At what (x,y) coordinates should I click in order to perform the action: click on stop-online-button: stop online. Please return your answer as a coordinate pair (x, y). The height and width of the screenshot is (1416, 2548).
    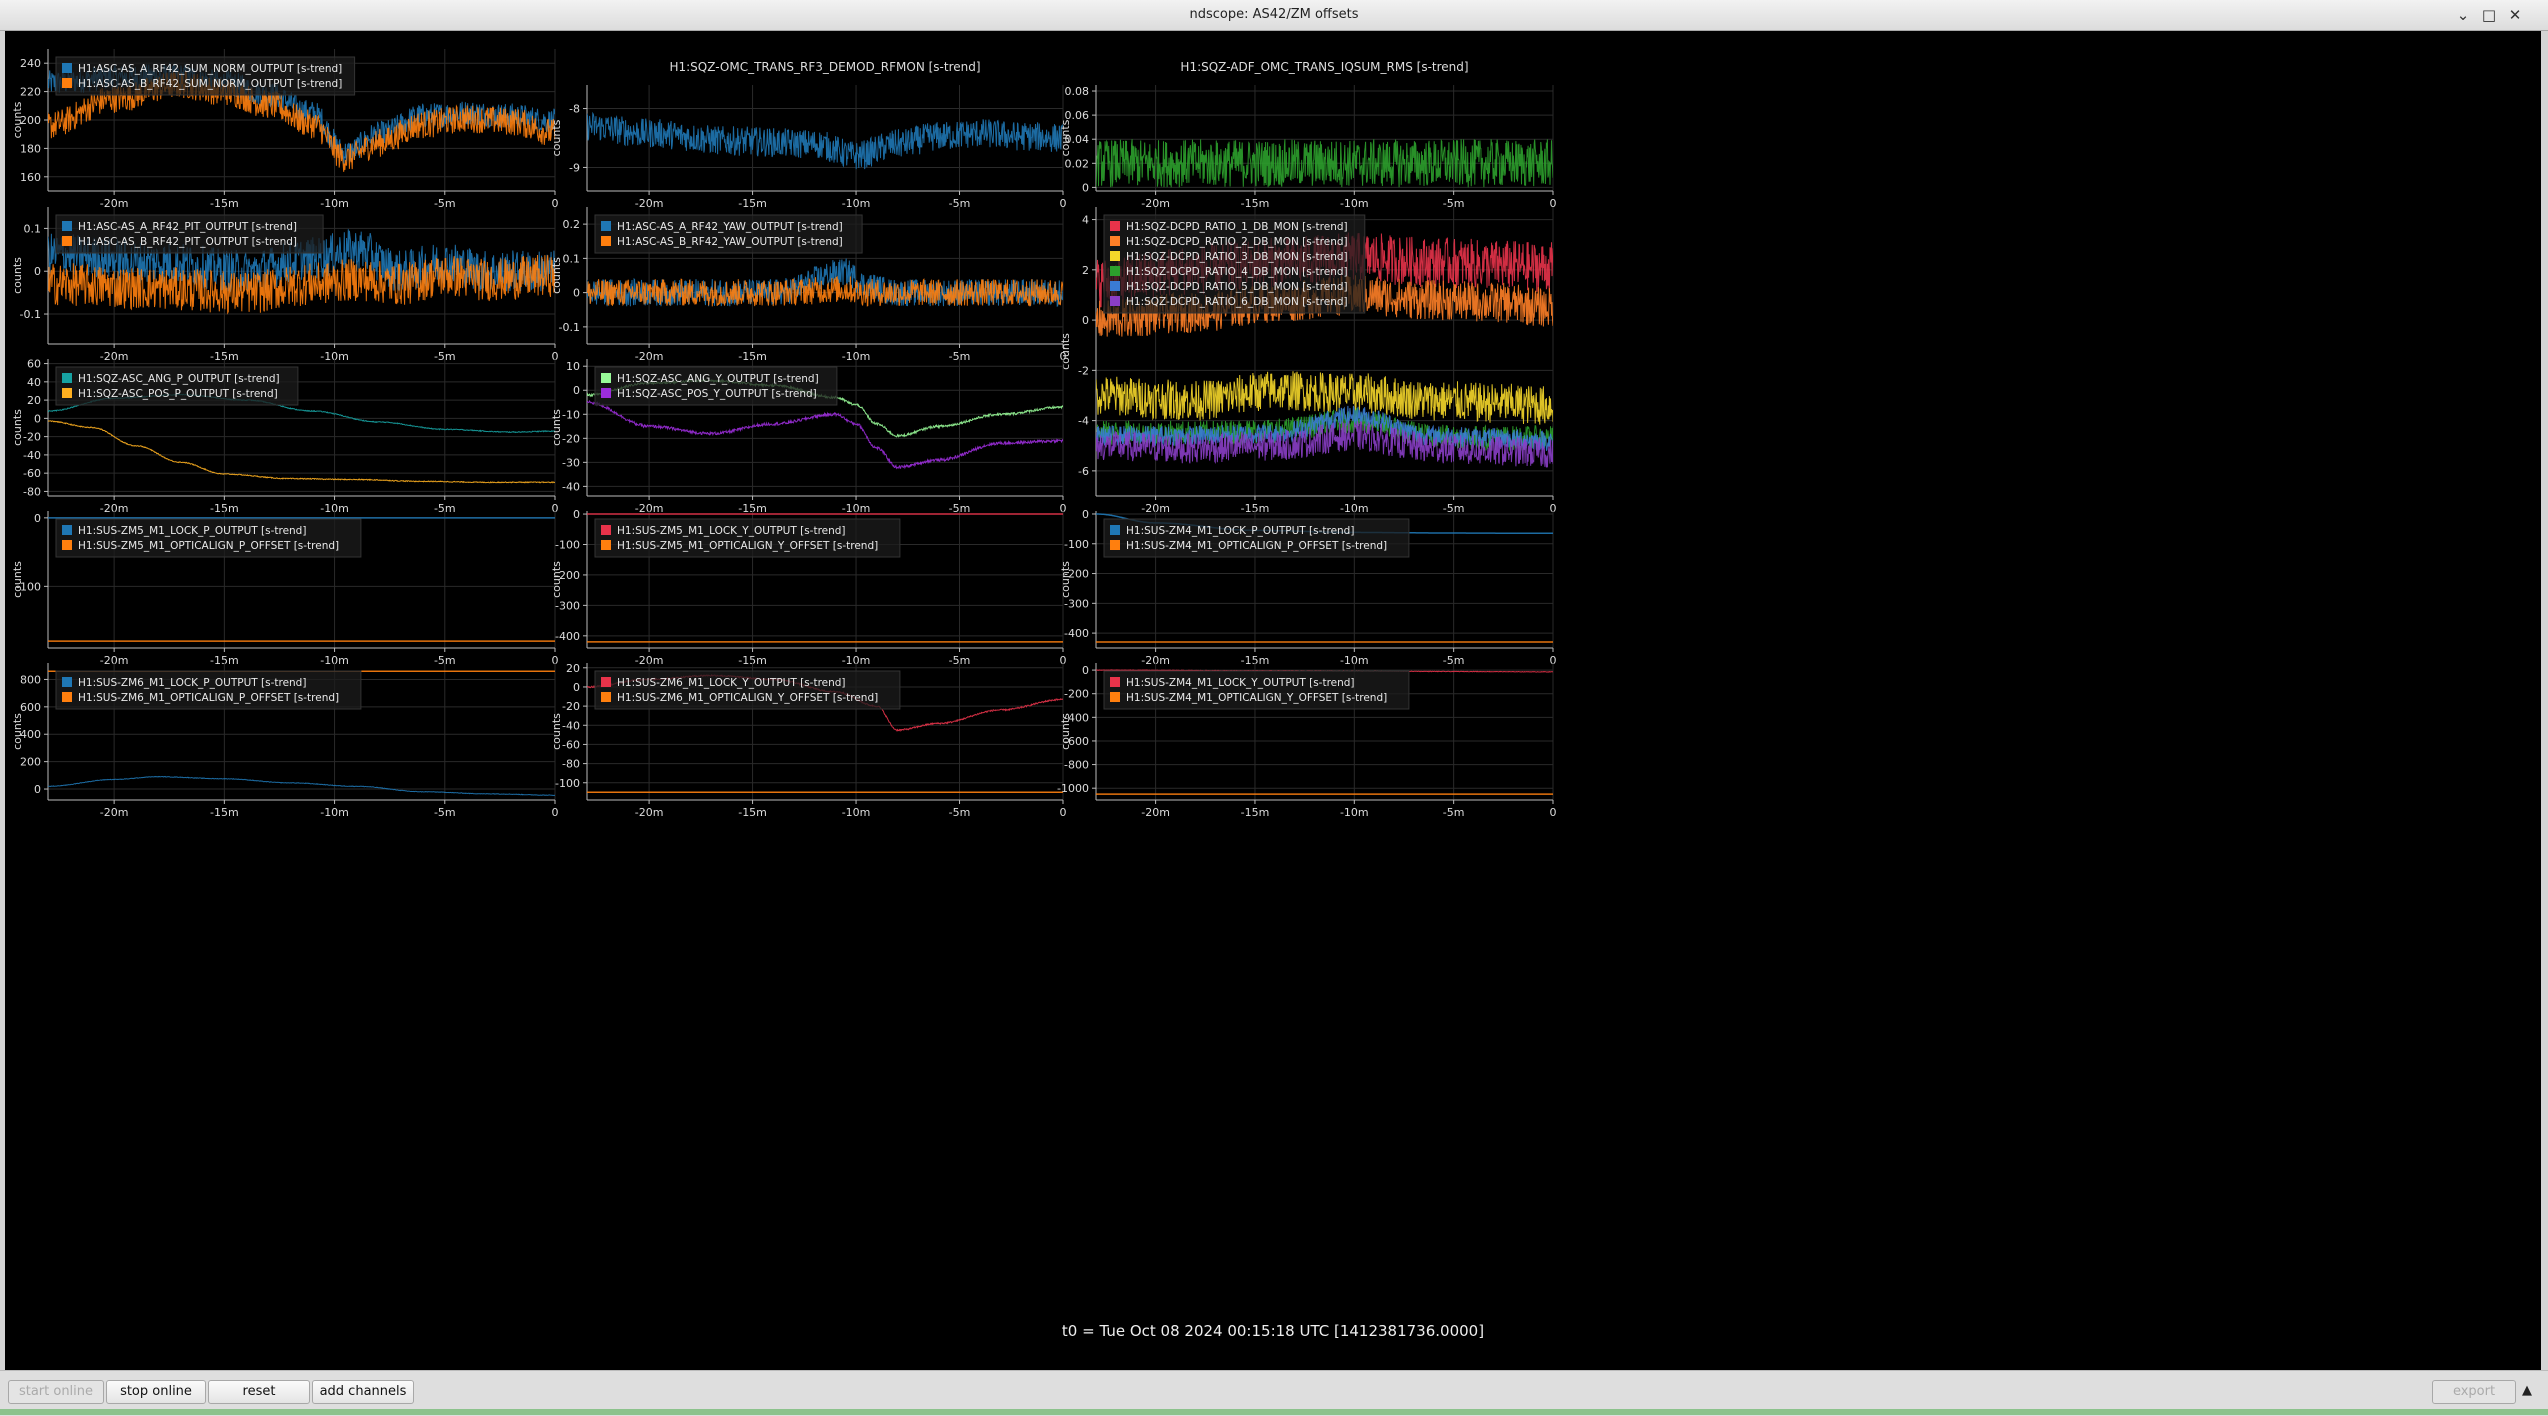
    Looking at the image, I should click on (156, 1392).